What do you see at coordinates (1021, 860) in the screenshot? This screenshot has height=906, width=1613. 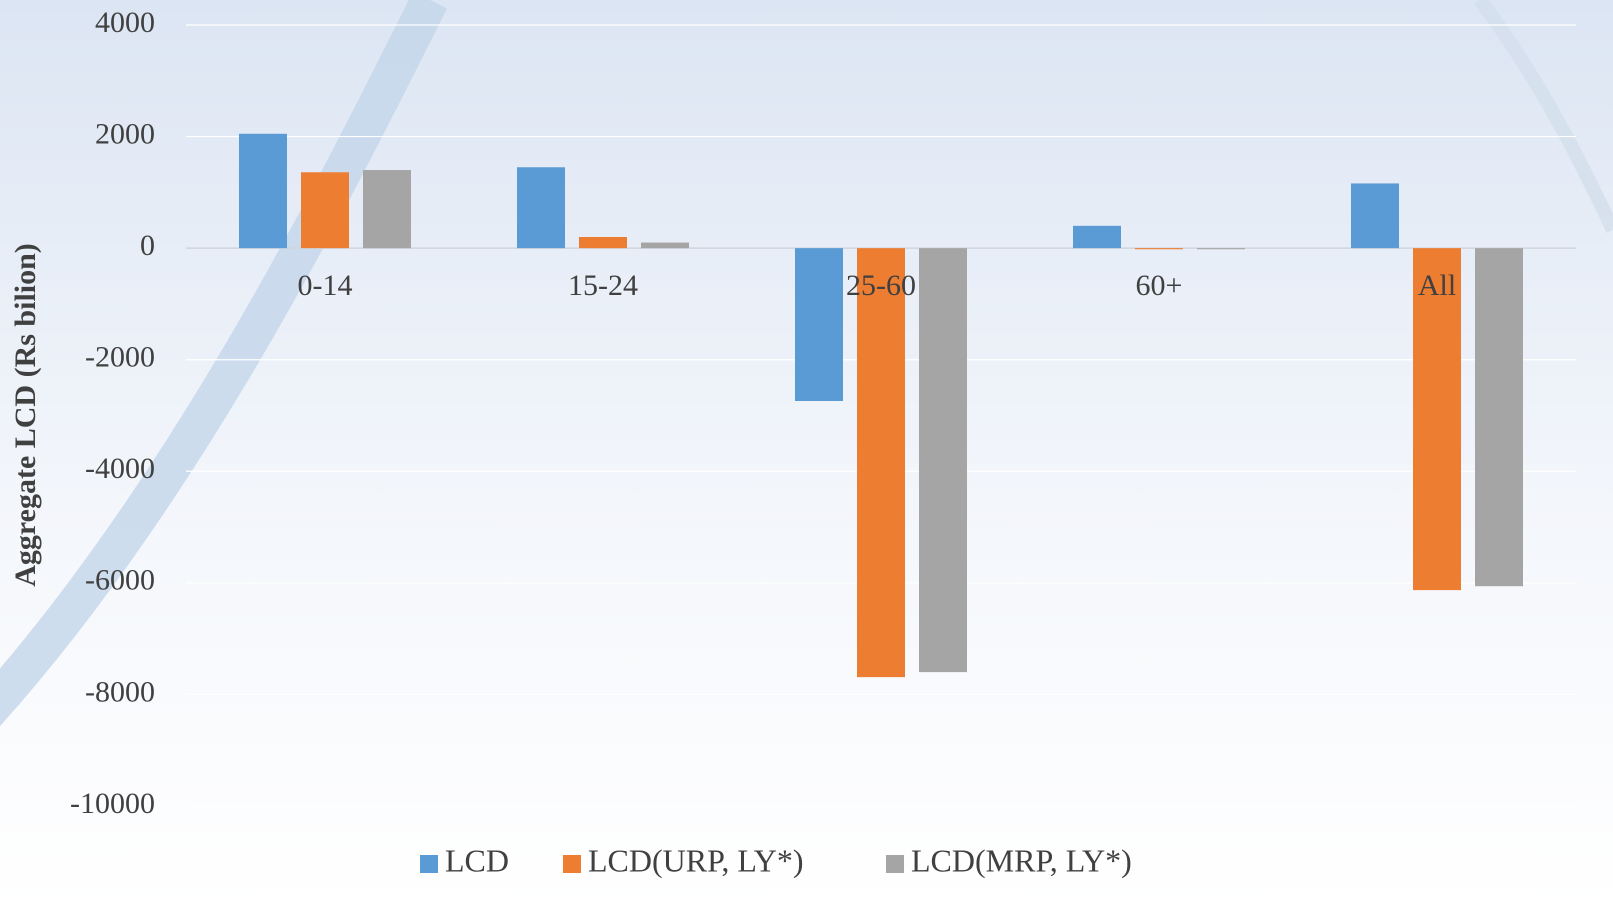 I see `legend-label: LCD(MRP, LY*)` at bounding box center [1021, 860].